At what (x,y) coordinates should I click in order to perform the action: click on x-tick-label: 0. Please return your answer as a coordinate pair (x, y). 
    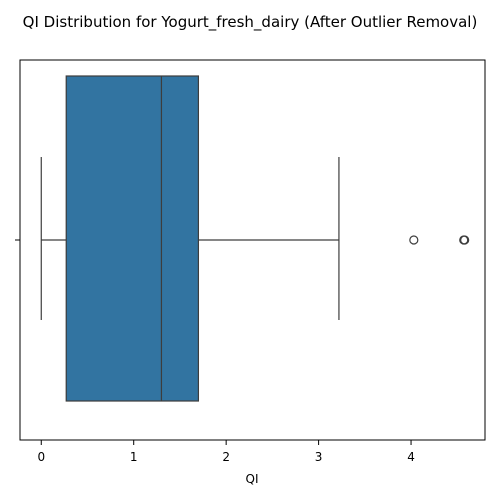
    Looking at the image, I should click on (41, 457).